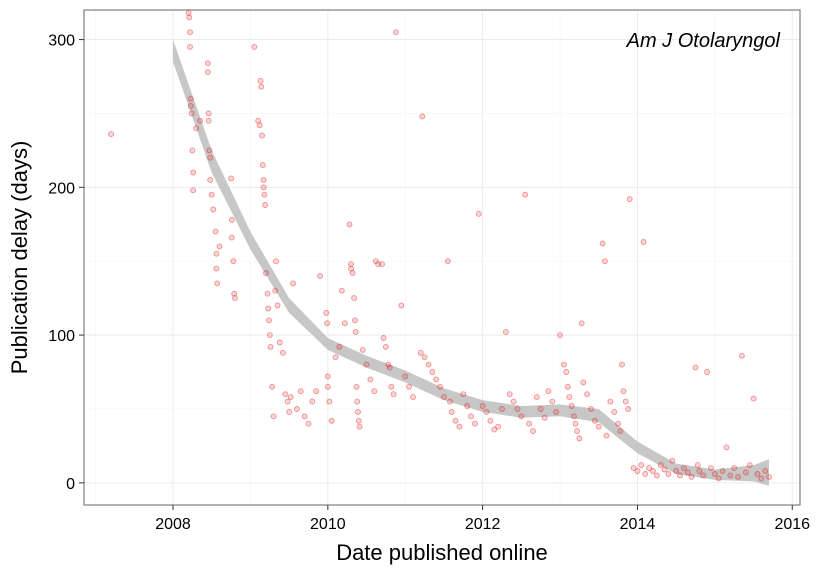 The height and width of the screenshot is (570, 825). What do you see at coordinates (61, 41) in the screenshot?
I see `y-tick-label: 300` at bounding box center [61, 41].